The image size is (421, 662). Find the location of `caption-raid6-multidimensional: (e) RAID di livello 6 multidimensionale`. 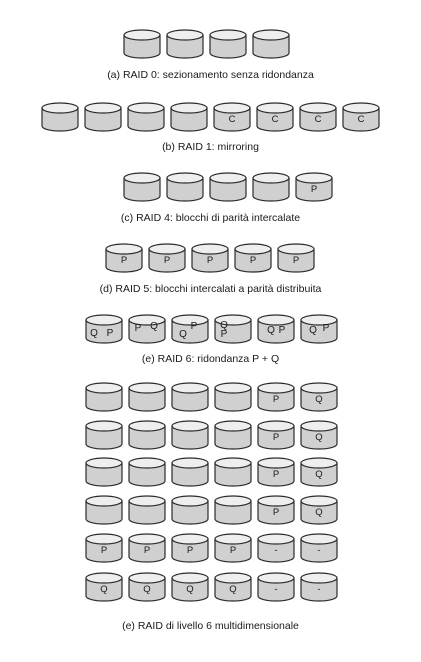

caption-raid6-multidimensional: (e) RAID di livello 6 multidimensionale is located at coordinates (210, 626).